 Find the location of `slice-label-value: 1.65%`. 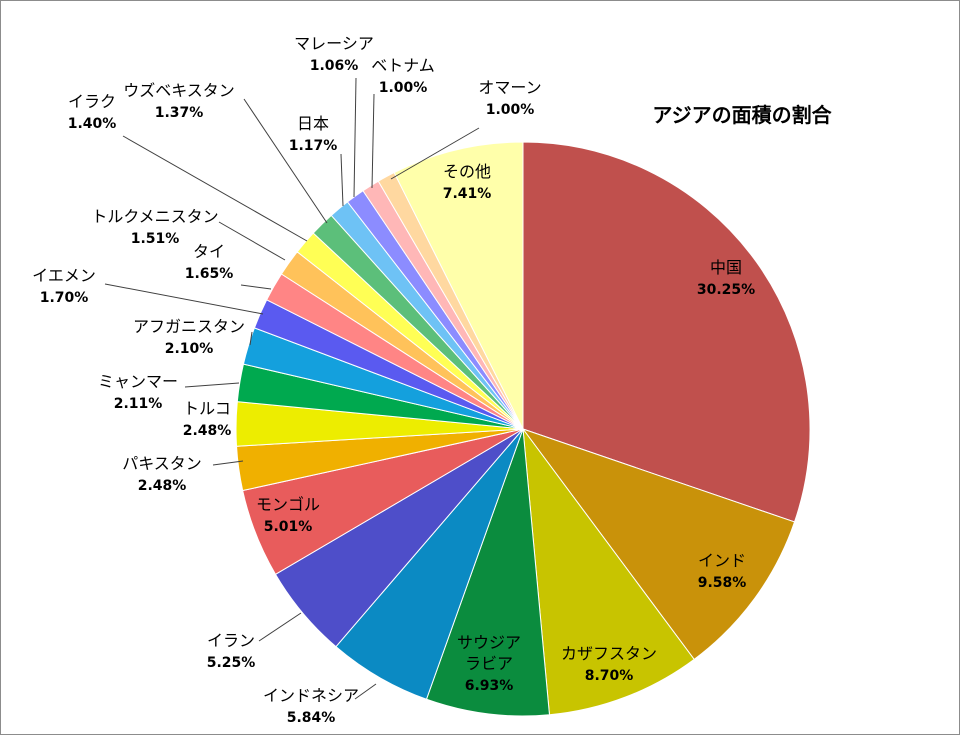

slice-label-value: 1.65% is located at coordinates (209, 274).